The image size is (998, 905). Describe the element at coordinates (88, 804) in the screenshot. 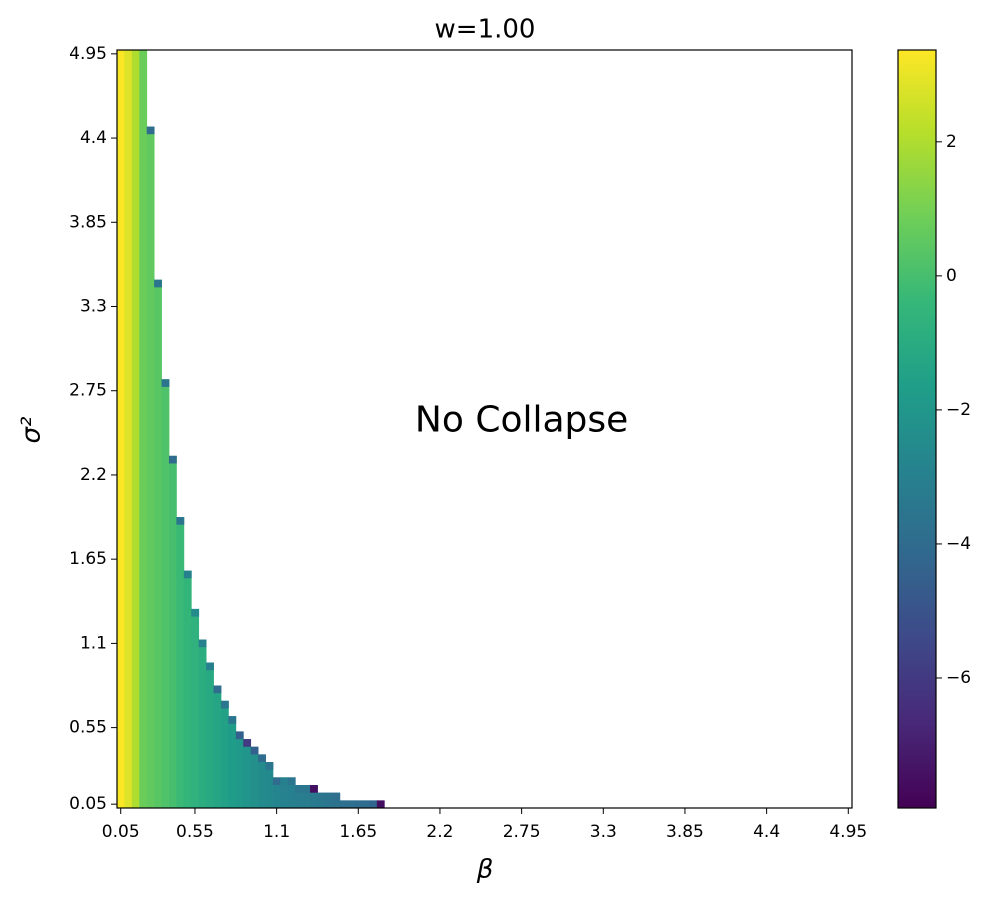

I see `y-tick-label: 0.05` at that location.